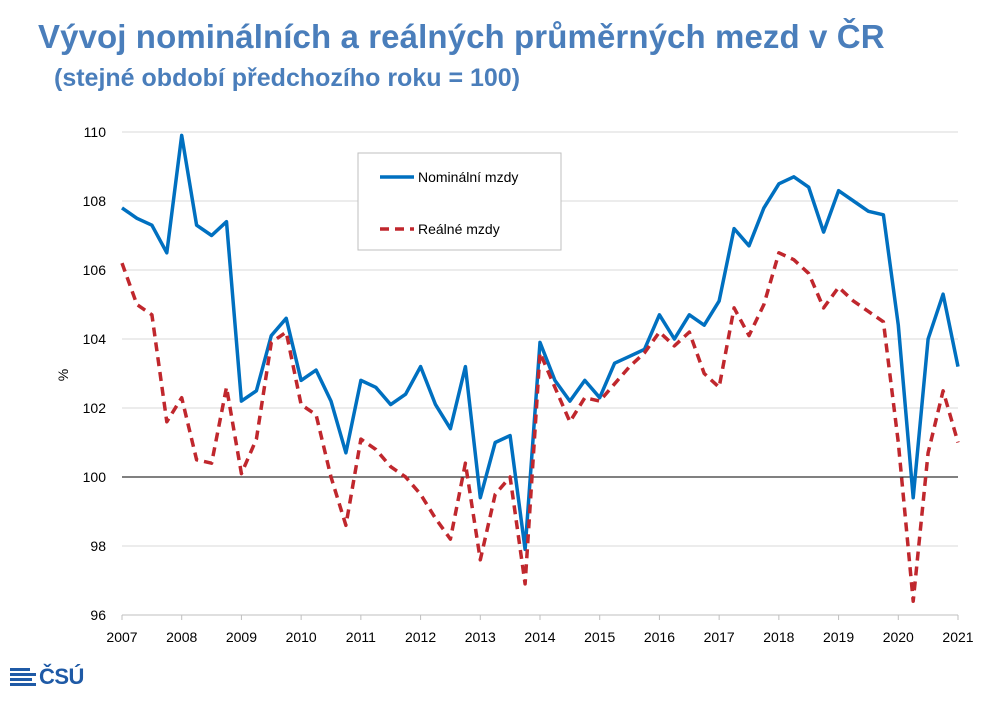 The width and height of the screenshot is (1004, 709). What do you see at coordinates (480, 637) in the screenshot?
I see `x-tick-label: 2013` at bounding box center [480, 637].